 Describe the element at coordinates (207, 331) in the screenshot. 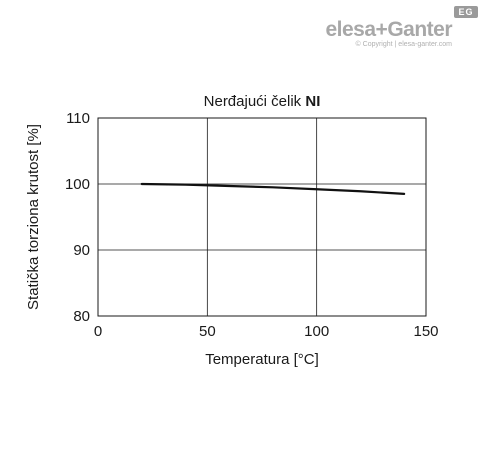

I see `x-tick-label: 50` at that location.